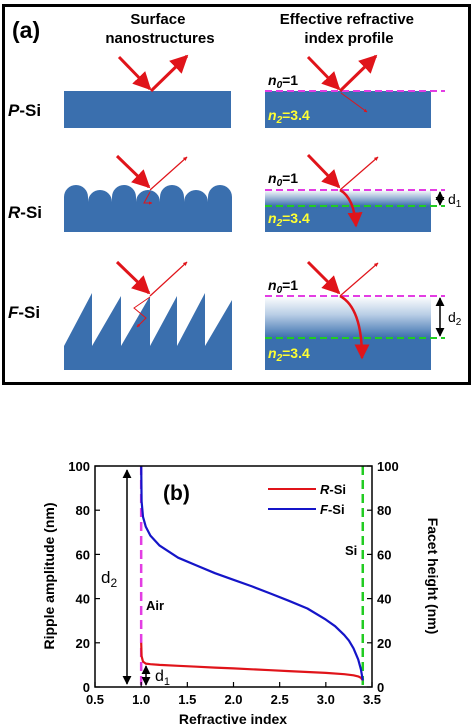 The width and height of the screenshot is (474, 728). What do you see at coordinates (24, 110) in the screenshot?
I see `row-label-p-si: P-Si` at bounding box center [24, 110].